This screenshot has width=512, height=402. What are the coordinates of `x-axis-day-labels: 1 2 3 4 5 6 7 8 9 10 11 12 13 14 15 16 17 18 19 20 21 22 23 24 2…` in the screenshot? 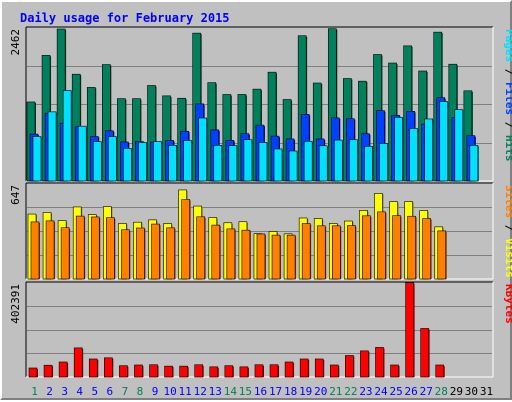 It's located at (262, 391).